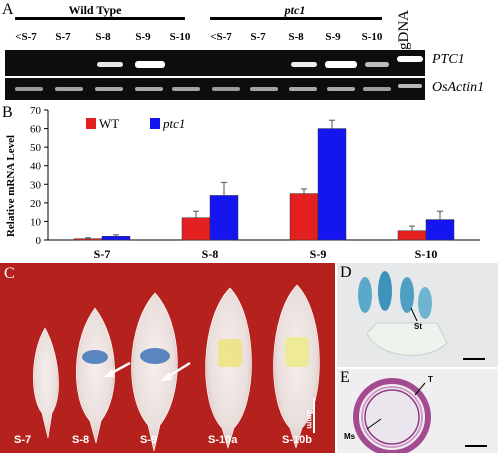 This screenshot has width=498, height=453. I want to click on y-tick-label: 10, so click(36, 222).